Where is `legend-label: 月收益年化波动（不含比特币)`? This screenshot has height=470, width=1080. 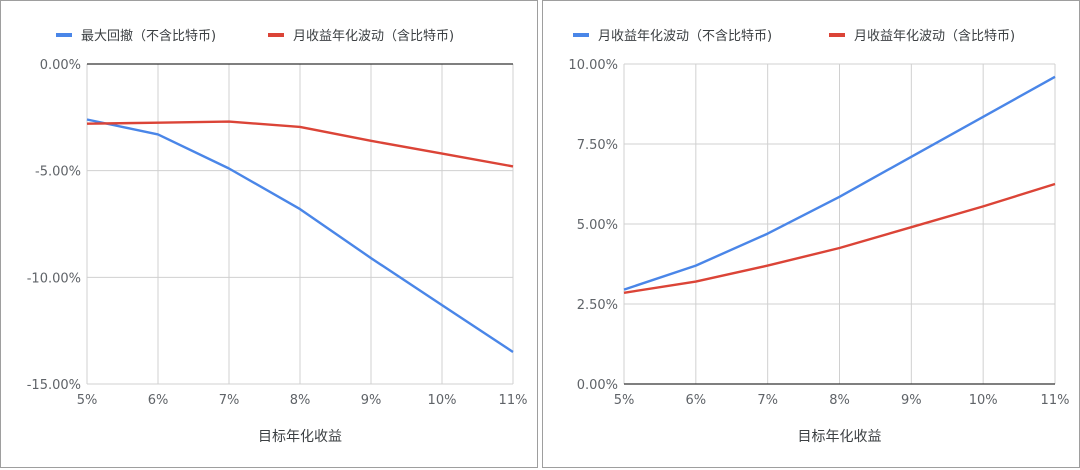 legend-label: 月收益年化波动（不含比特币) is located at coordinates (685, 36).